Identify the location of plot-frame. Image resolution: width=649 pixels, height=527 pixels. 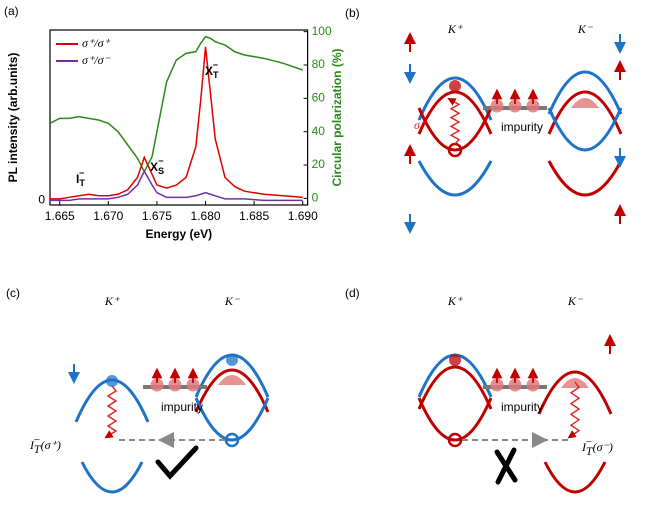
(179, 117).